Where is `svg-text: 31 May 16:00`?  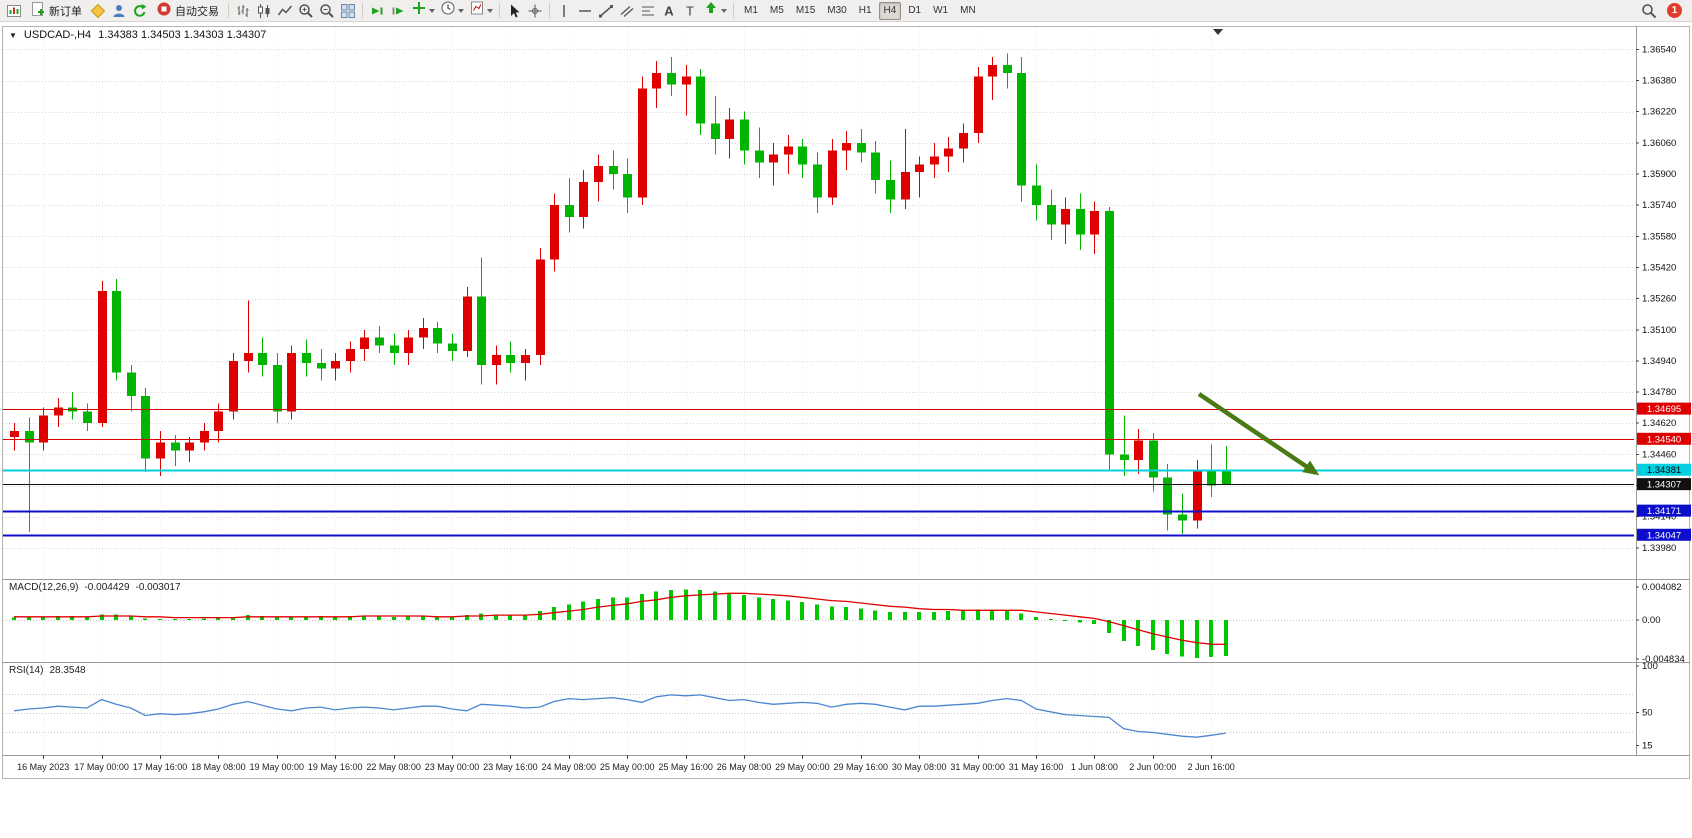 svg-text: 31 May 16:00 is located at coordinates (1036, 767).